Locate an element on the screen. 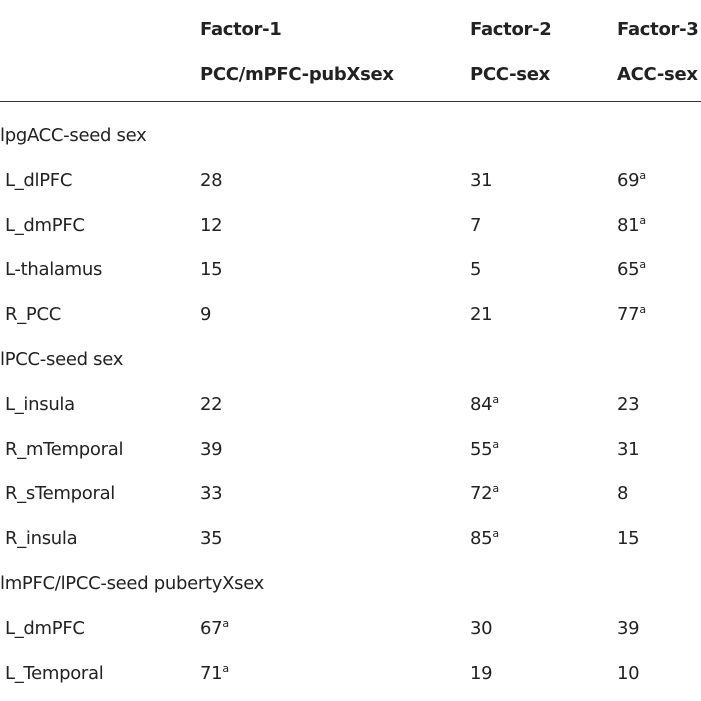 The image size is (701, 701). column-header: PCC-sex is located at coordinates (510, 74).